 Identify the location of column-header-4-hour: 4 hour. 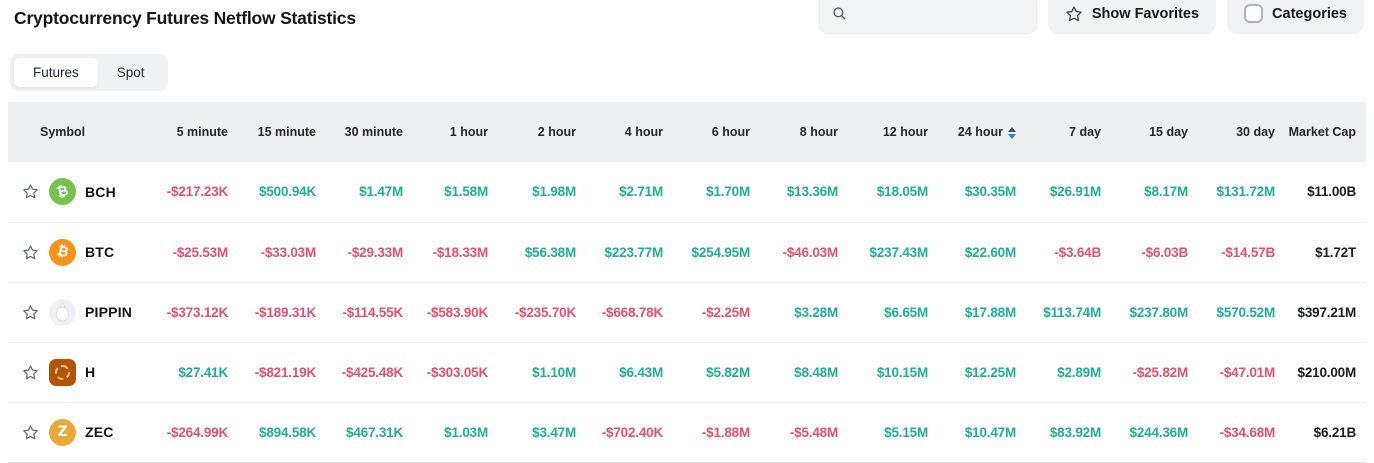
(619, 132).